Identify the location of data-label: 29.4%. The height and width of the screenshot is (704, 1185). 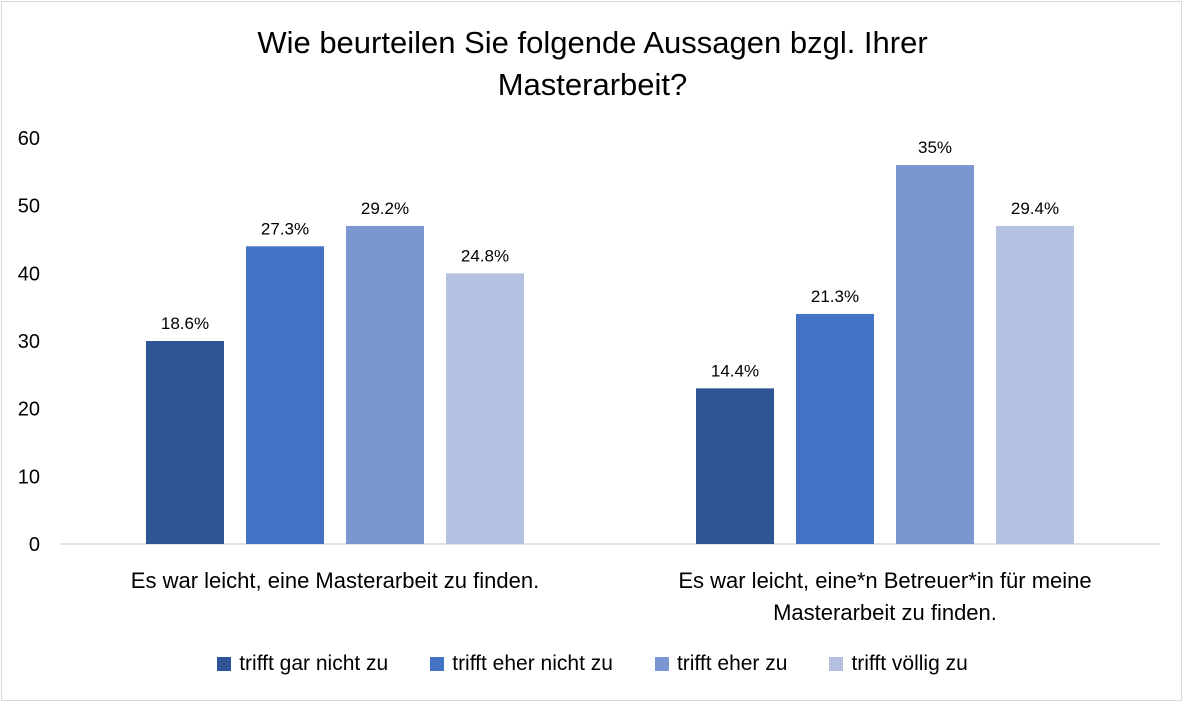
(1035, 208).